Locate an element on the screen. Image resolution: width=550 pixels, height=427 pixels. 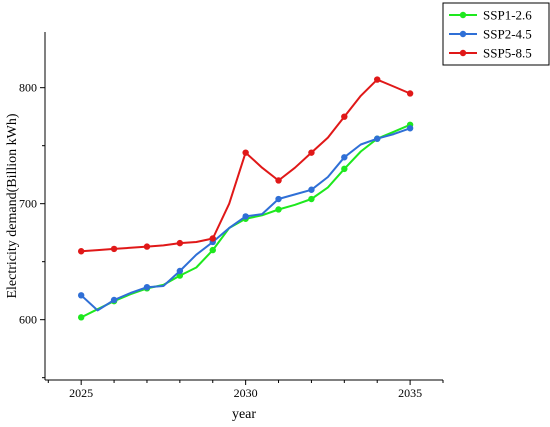
legend-label: SSP1-2.6 is located at coordinates (507, 15).